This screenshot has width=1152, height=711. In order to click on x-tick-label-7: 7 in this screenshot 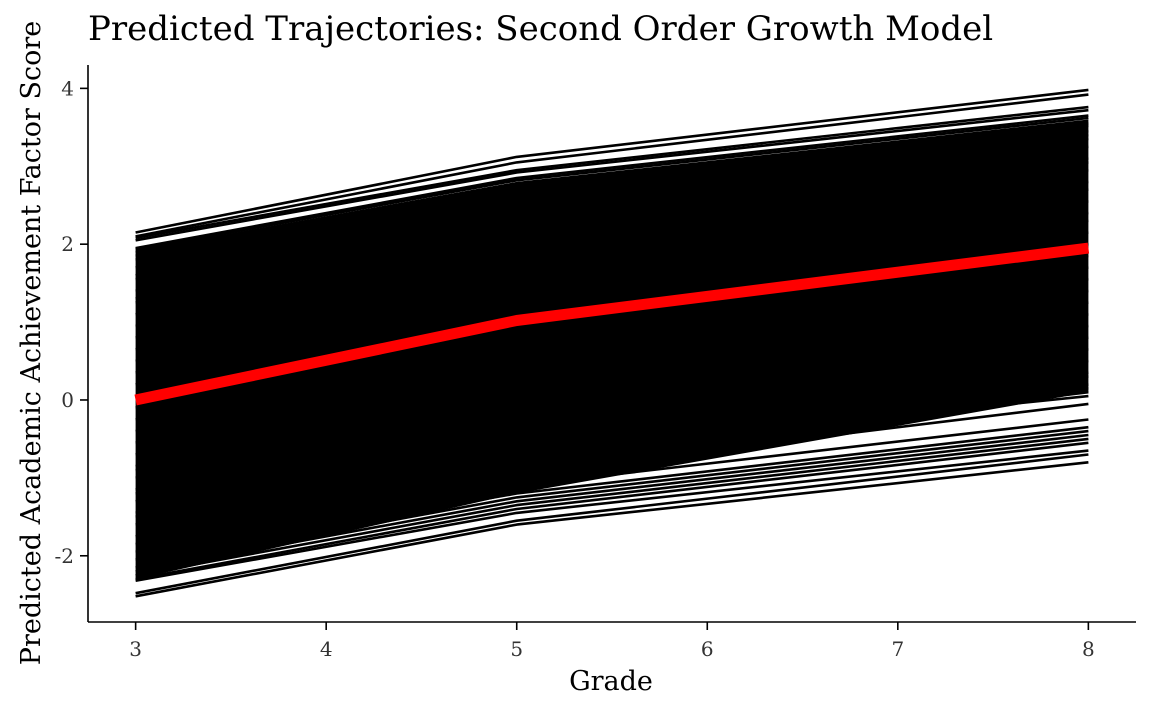, I will do `click(897, 649)`.